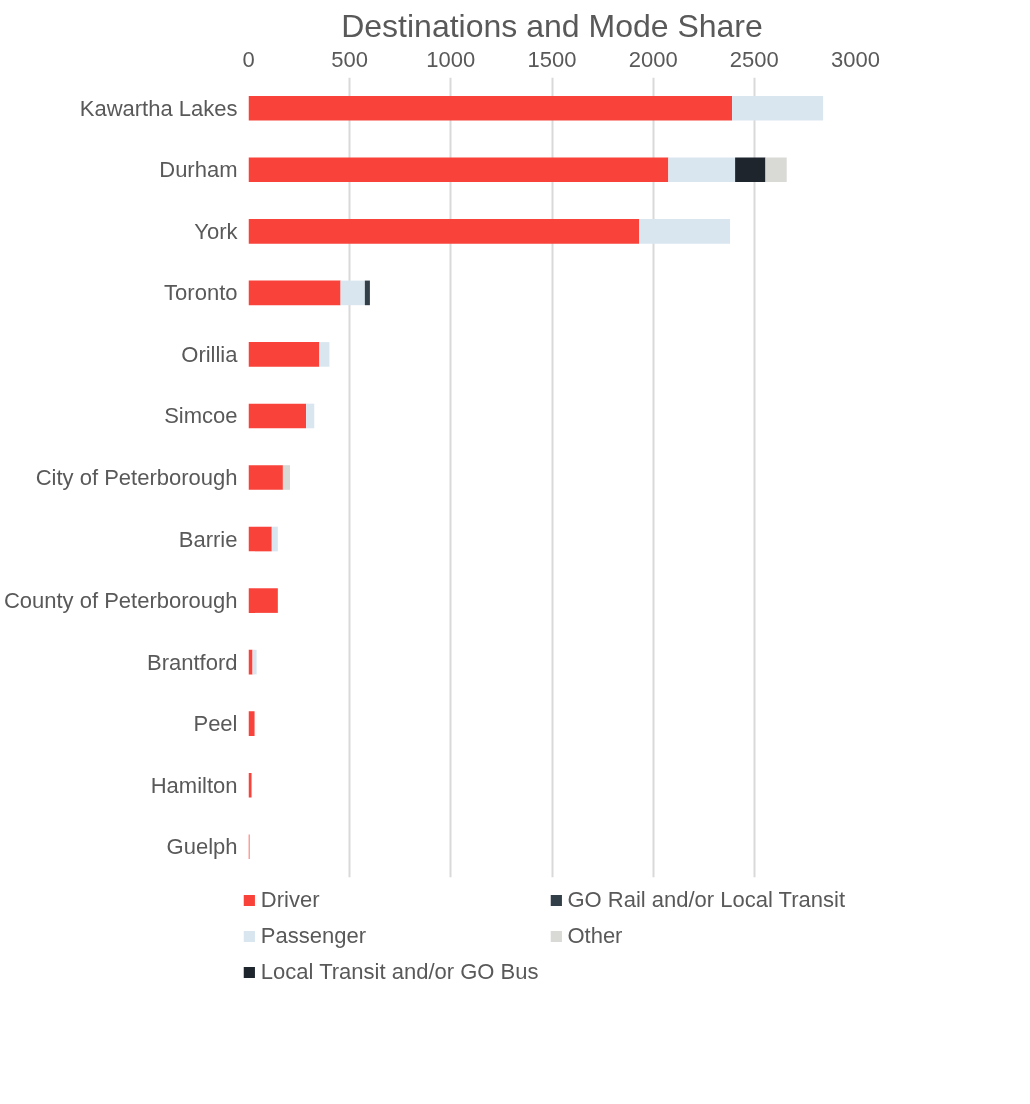  What do you see at coordinates (210, 354) in the screenshot?
I see `y-tick-label: Orillia` at bounding box center [210, 354].